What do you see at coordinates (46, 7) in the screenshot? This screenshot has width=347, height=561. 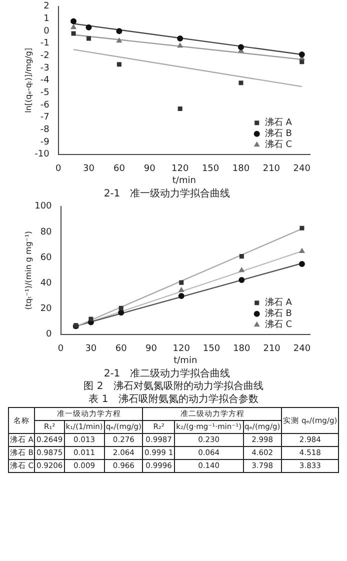 I see `y-tick-label: 2` at bounding box center [46, 7].